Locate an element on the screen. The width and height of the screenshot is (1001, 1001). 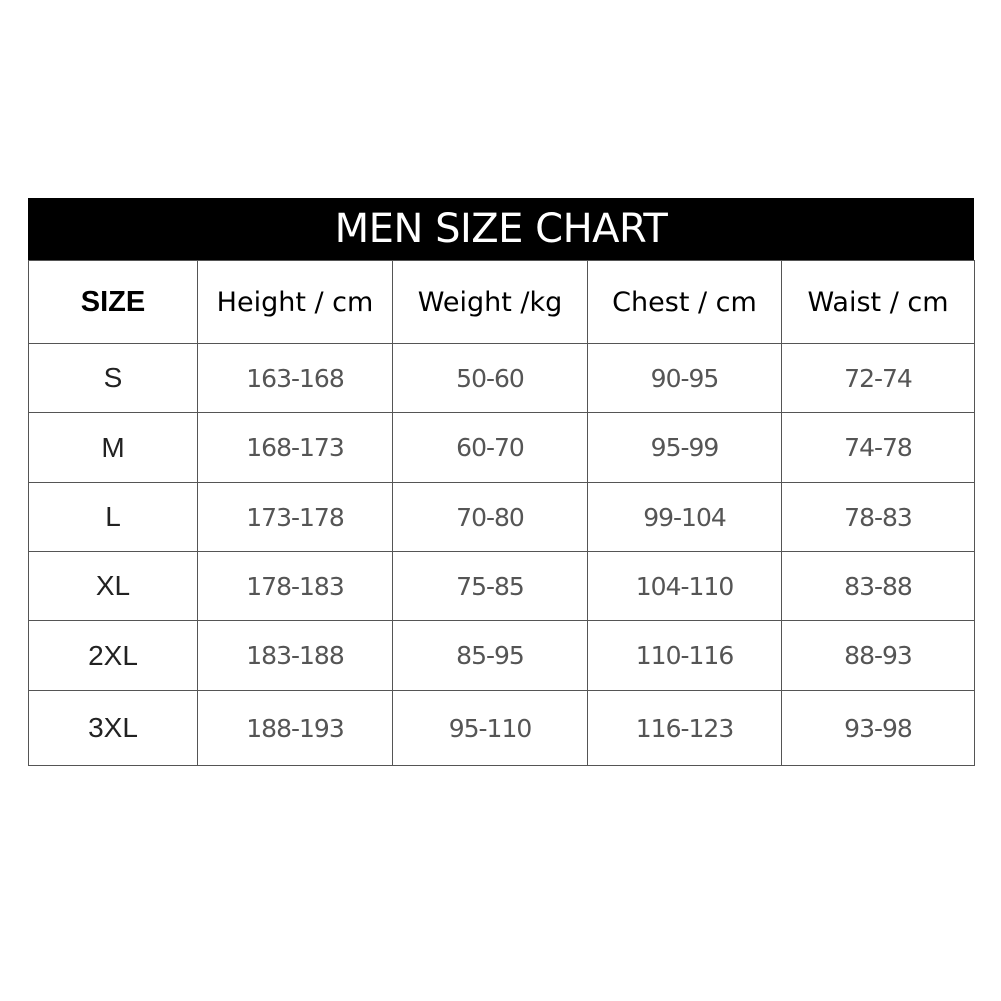
column-header: Weight /kg is located at coordinates (490, 302).